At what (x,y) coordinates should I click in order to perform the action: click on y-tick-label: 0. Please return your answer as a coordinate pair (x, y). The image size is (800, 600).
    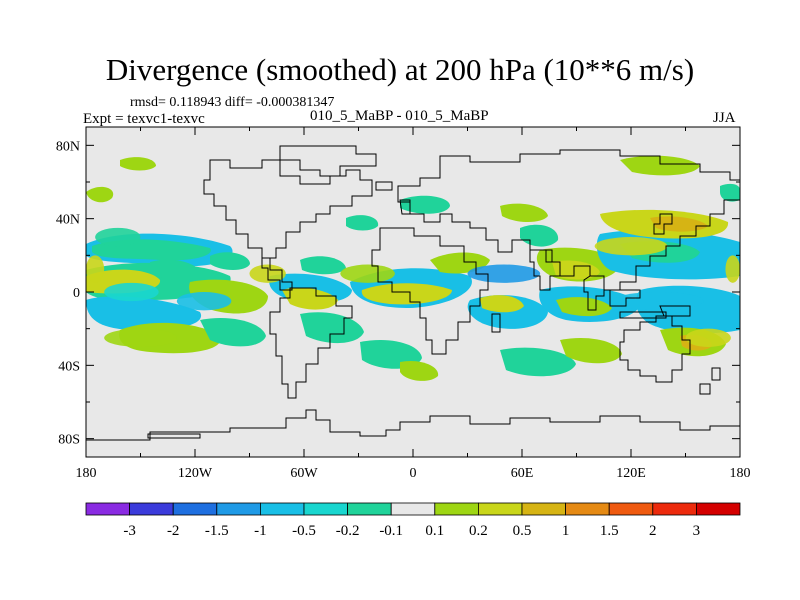
    Looking at the image, I should click on (76, 293).